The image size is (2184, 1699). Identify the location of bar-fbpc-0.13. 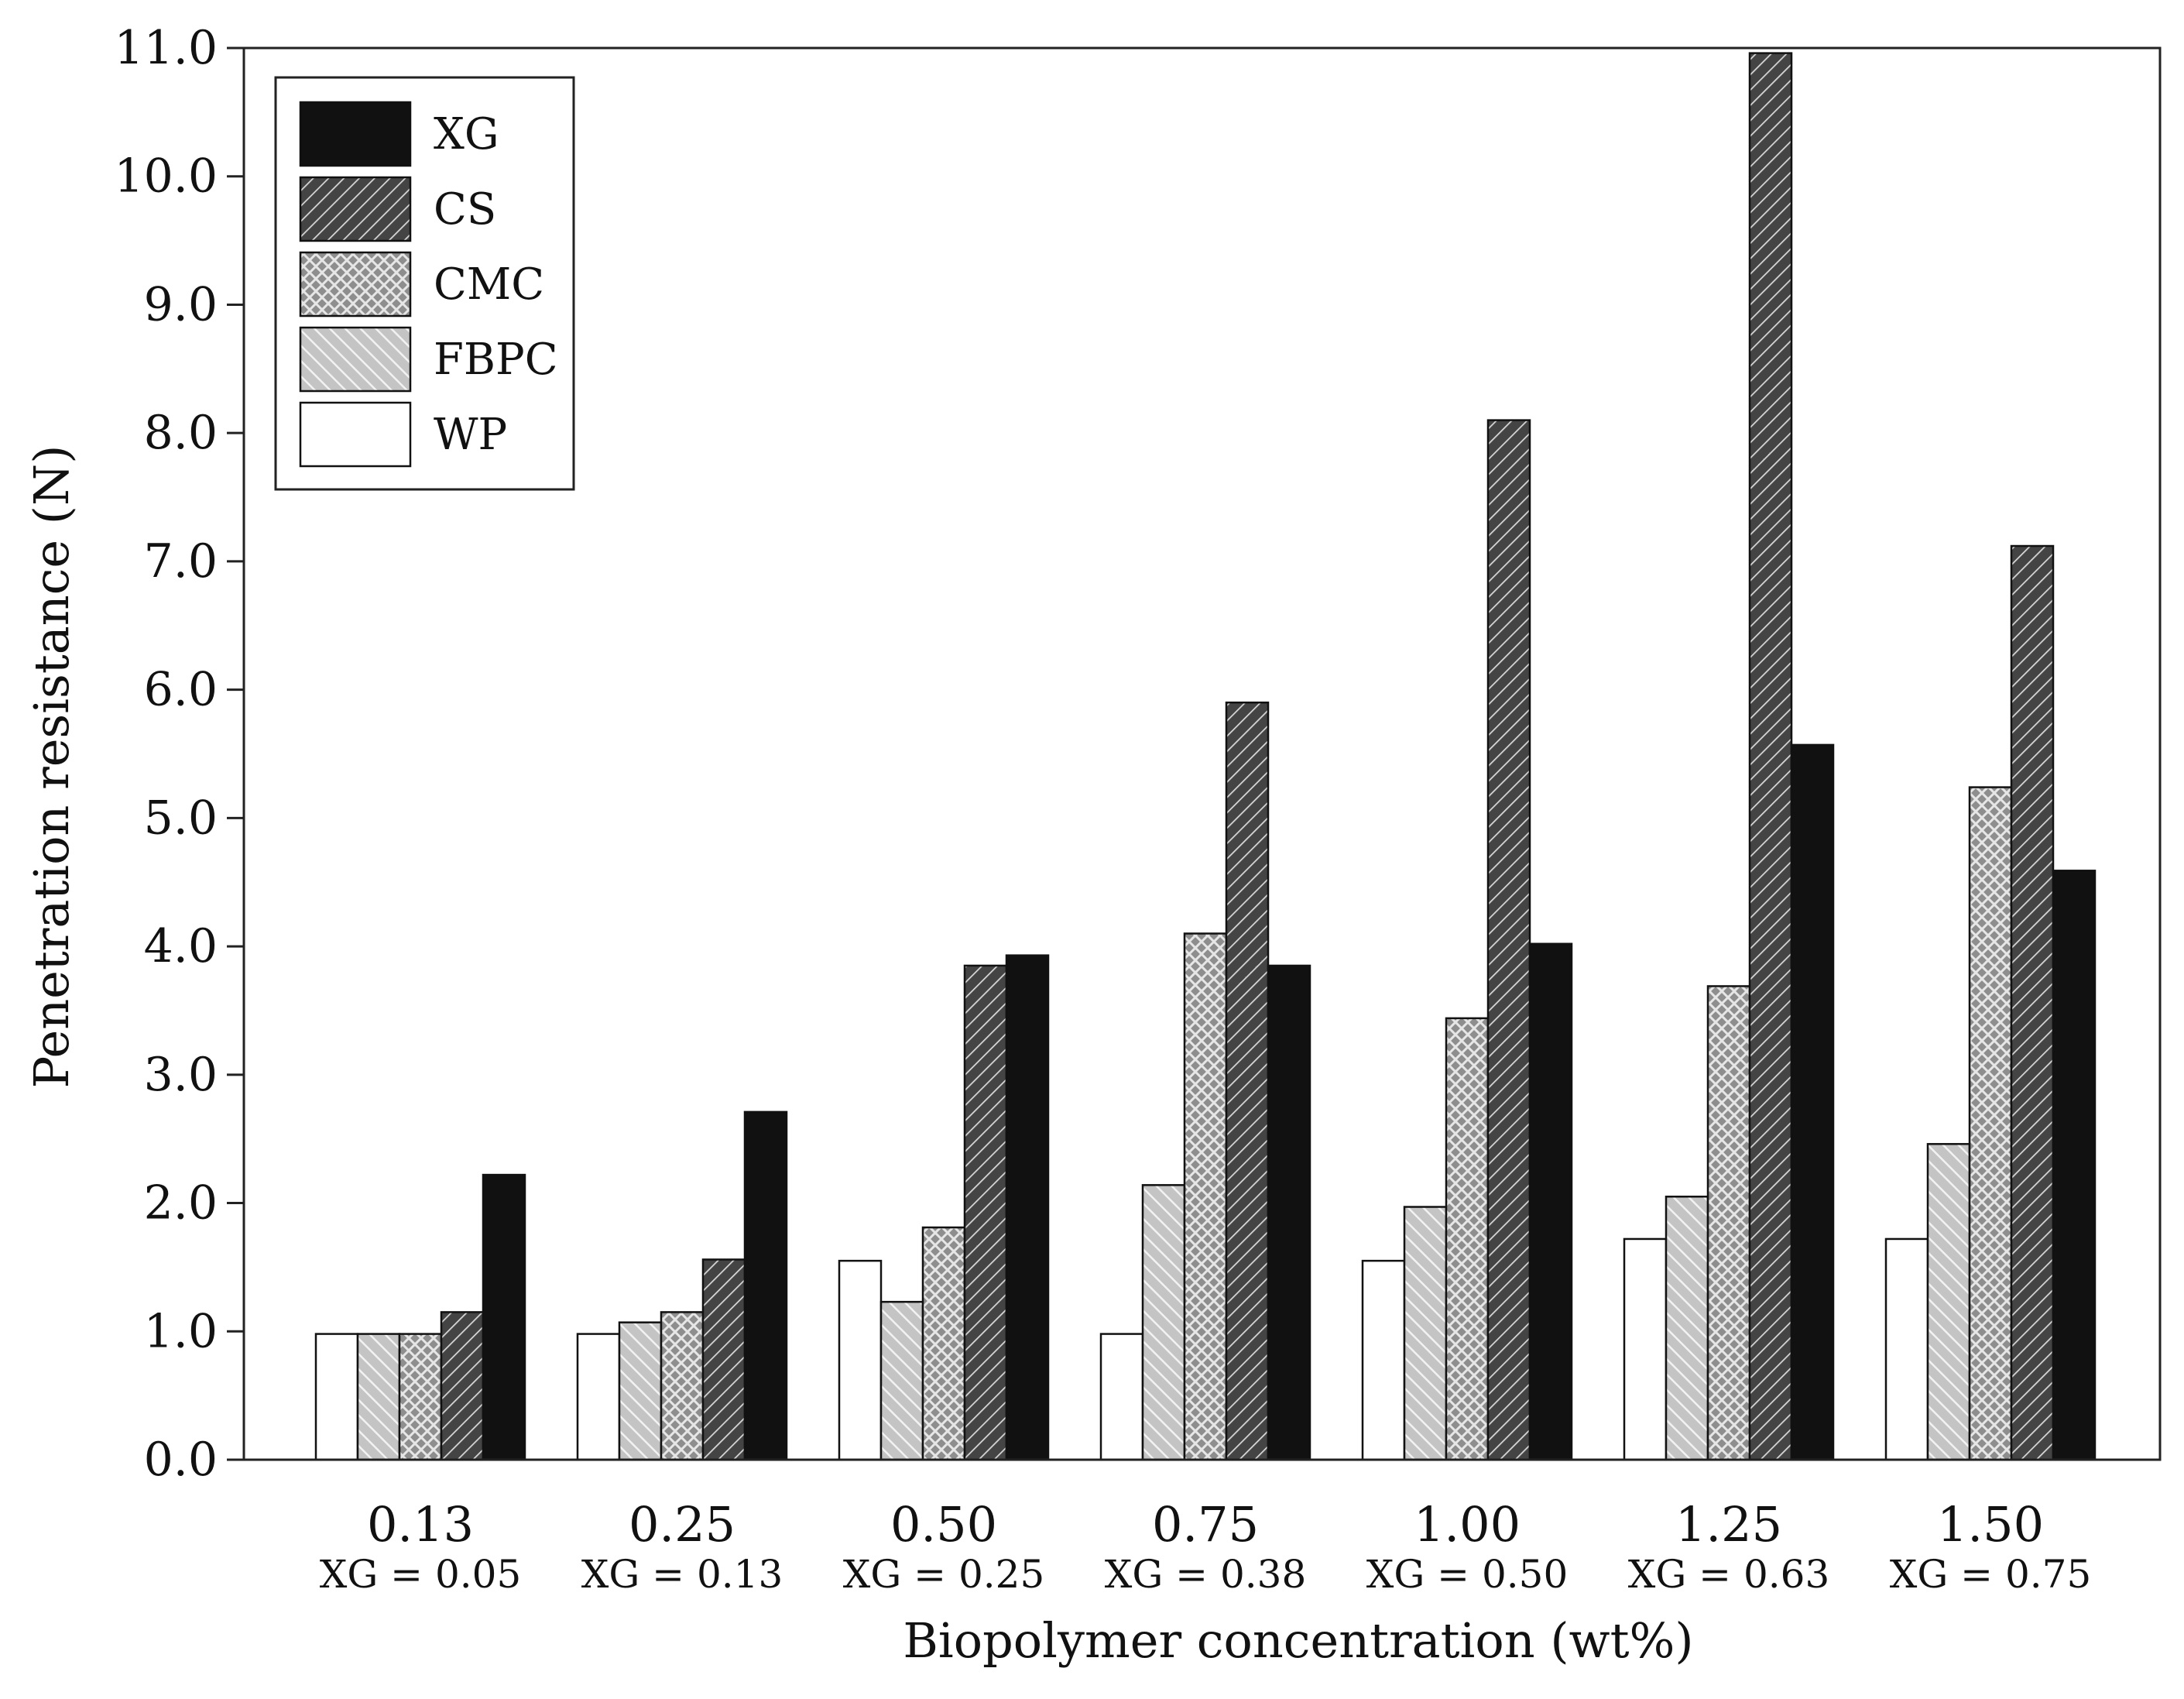
(378, 1397).